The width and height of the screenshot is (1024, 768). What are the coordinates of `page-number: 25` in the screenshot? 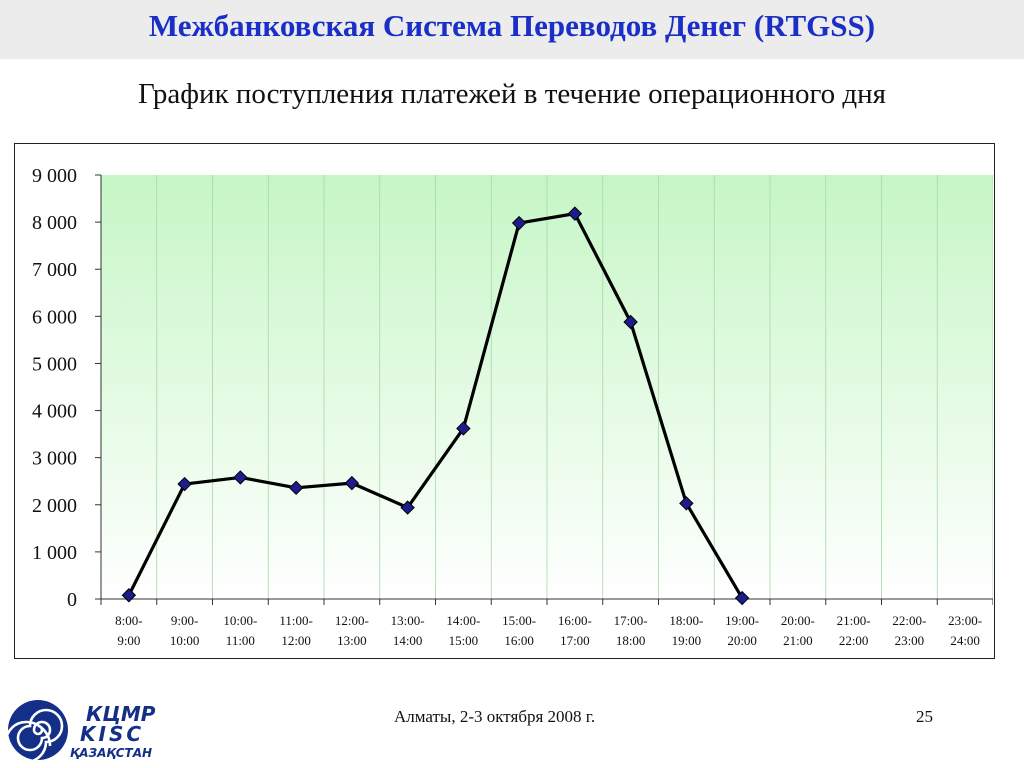 It's located at (924, 716).